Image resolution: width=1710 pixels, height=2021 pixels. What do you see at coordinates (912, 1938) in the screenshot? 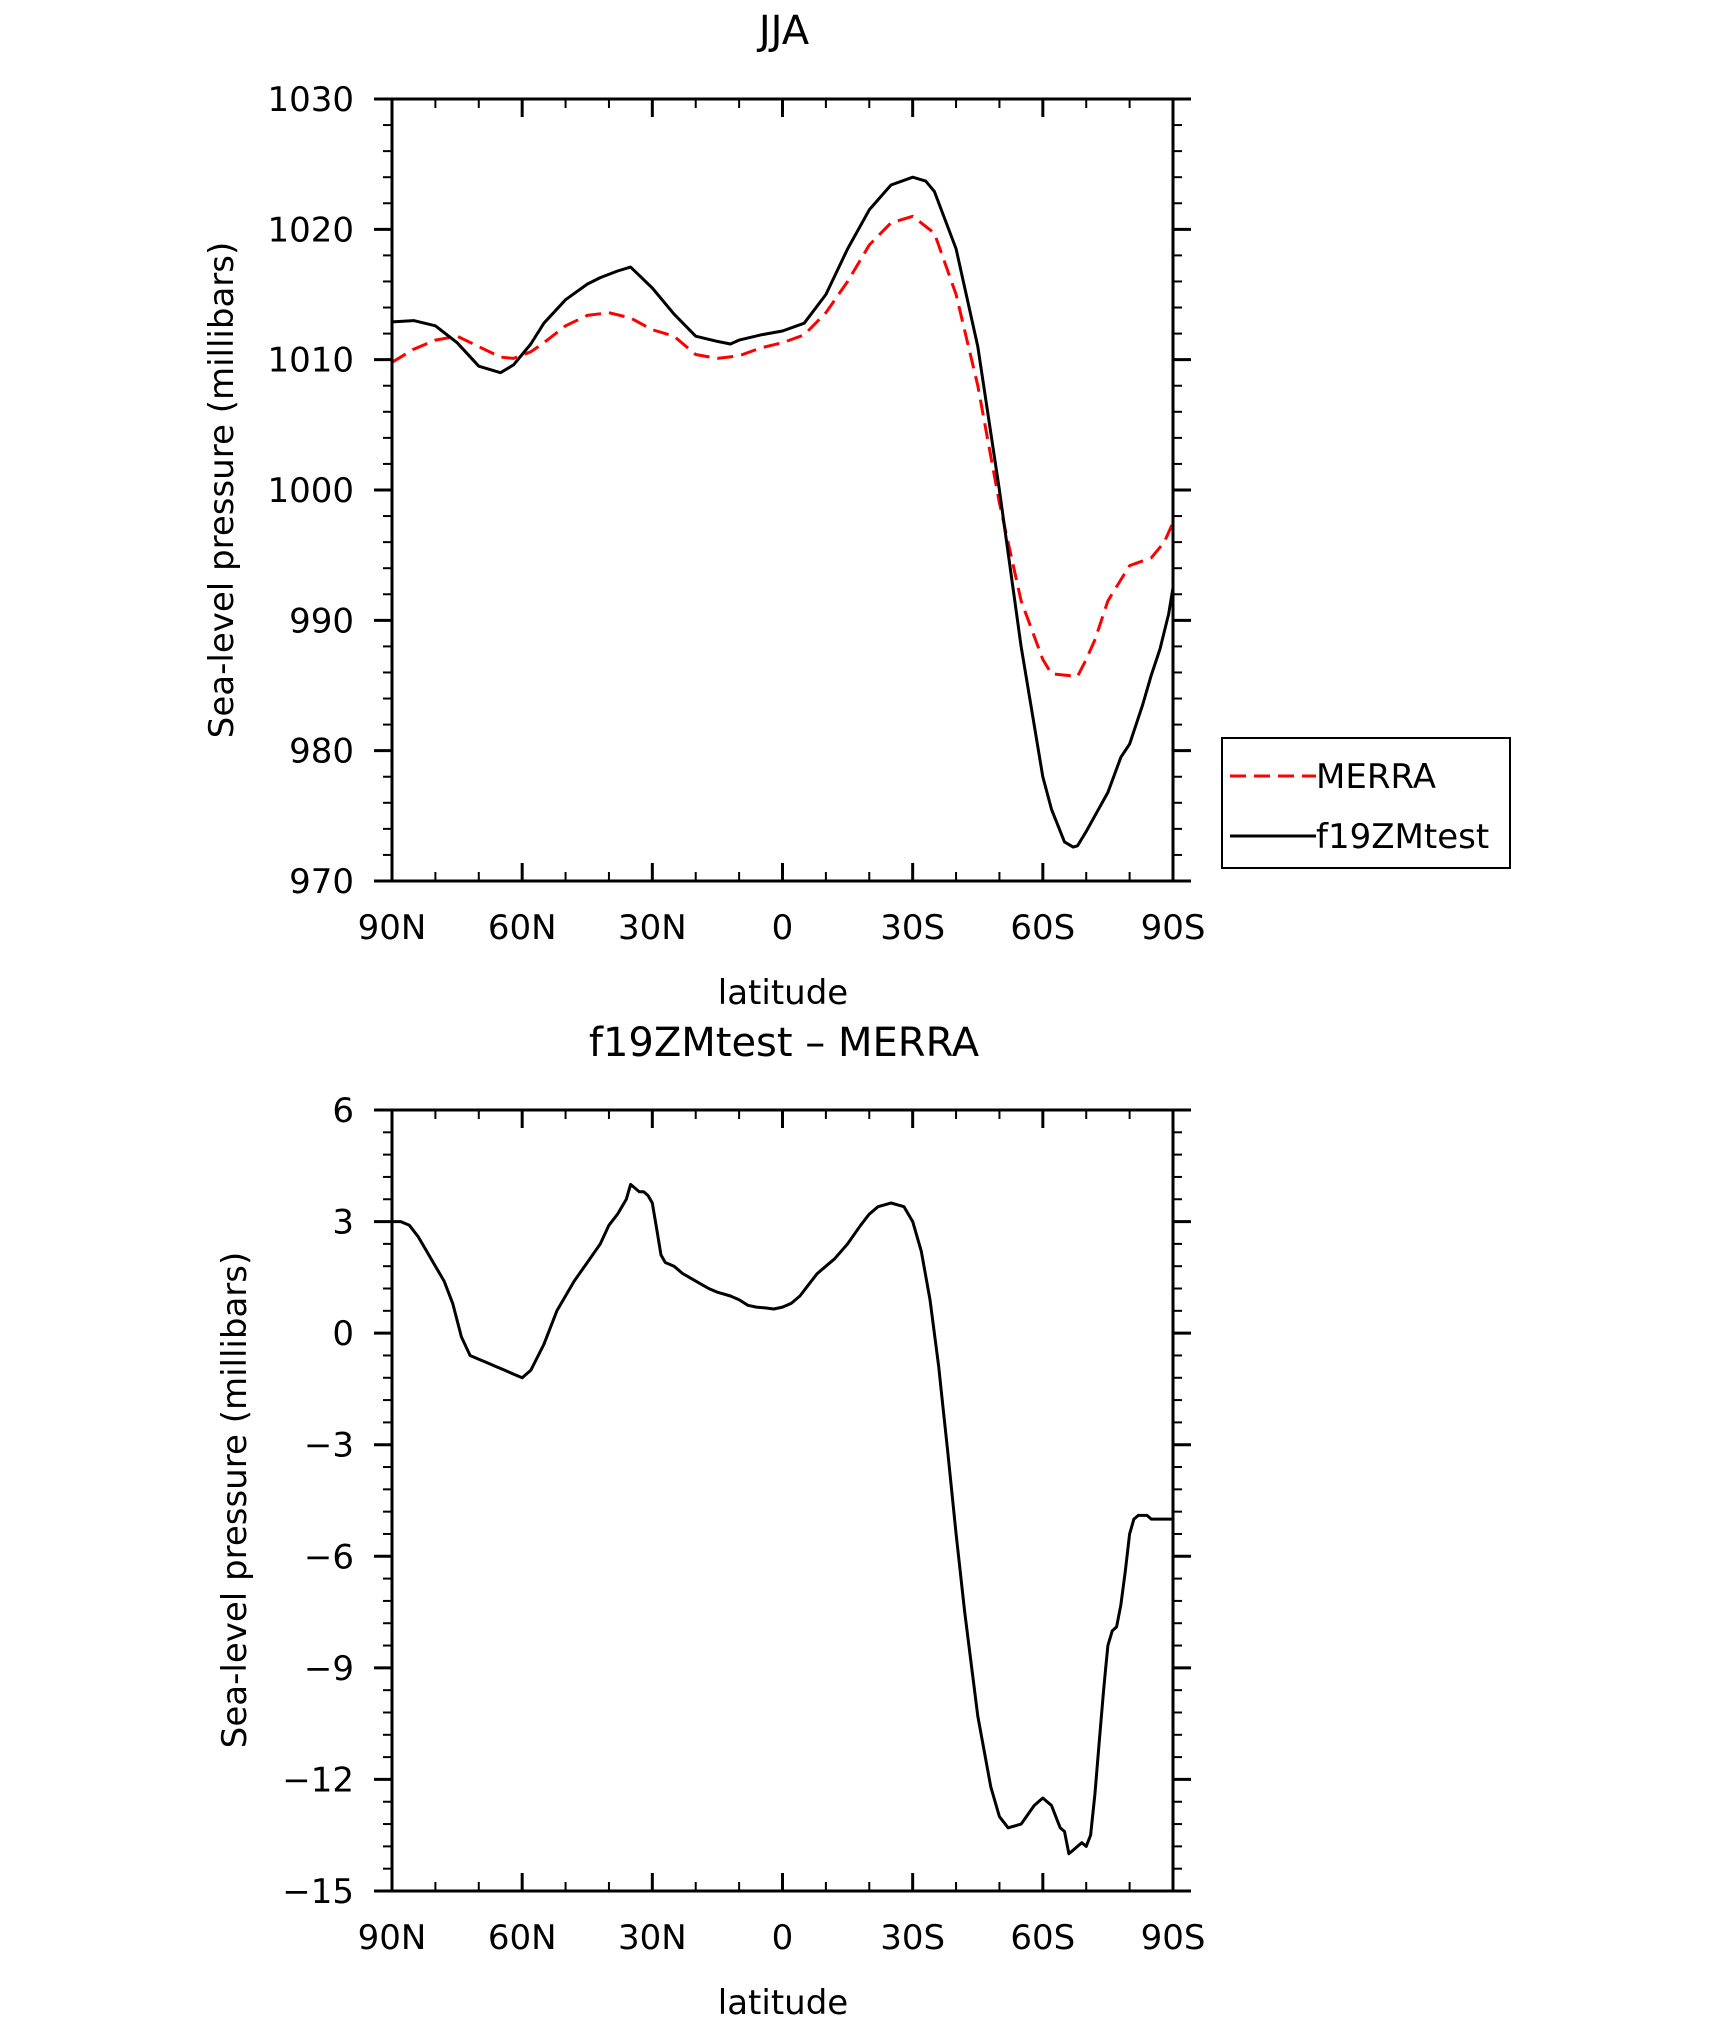
I see `bottom-x-tick-label: 30S` at bounding box center [912, 1938].